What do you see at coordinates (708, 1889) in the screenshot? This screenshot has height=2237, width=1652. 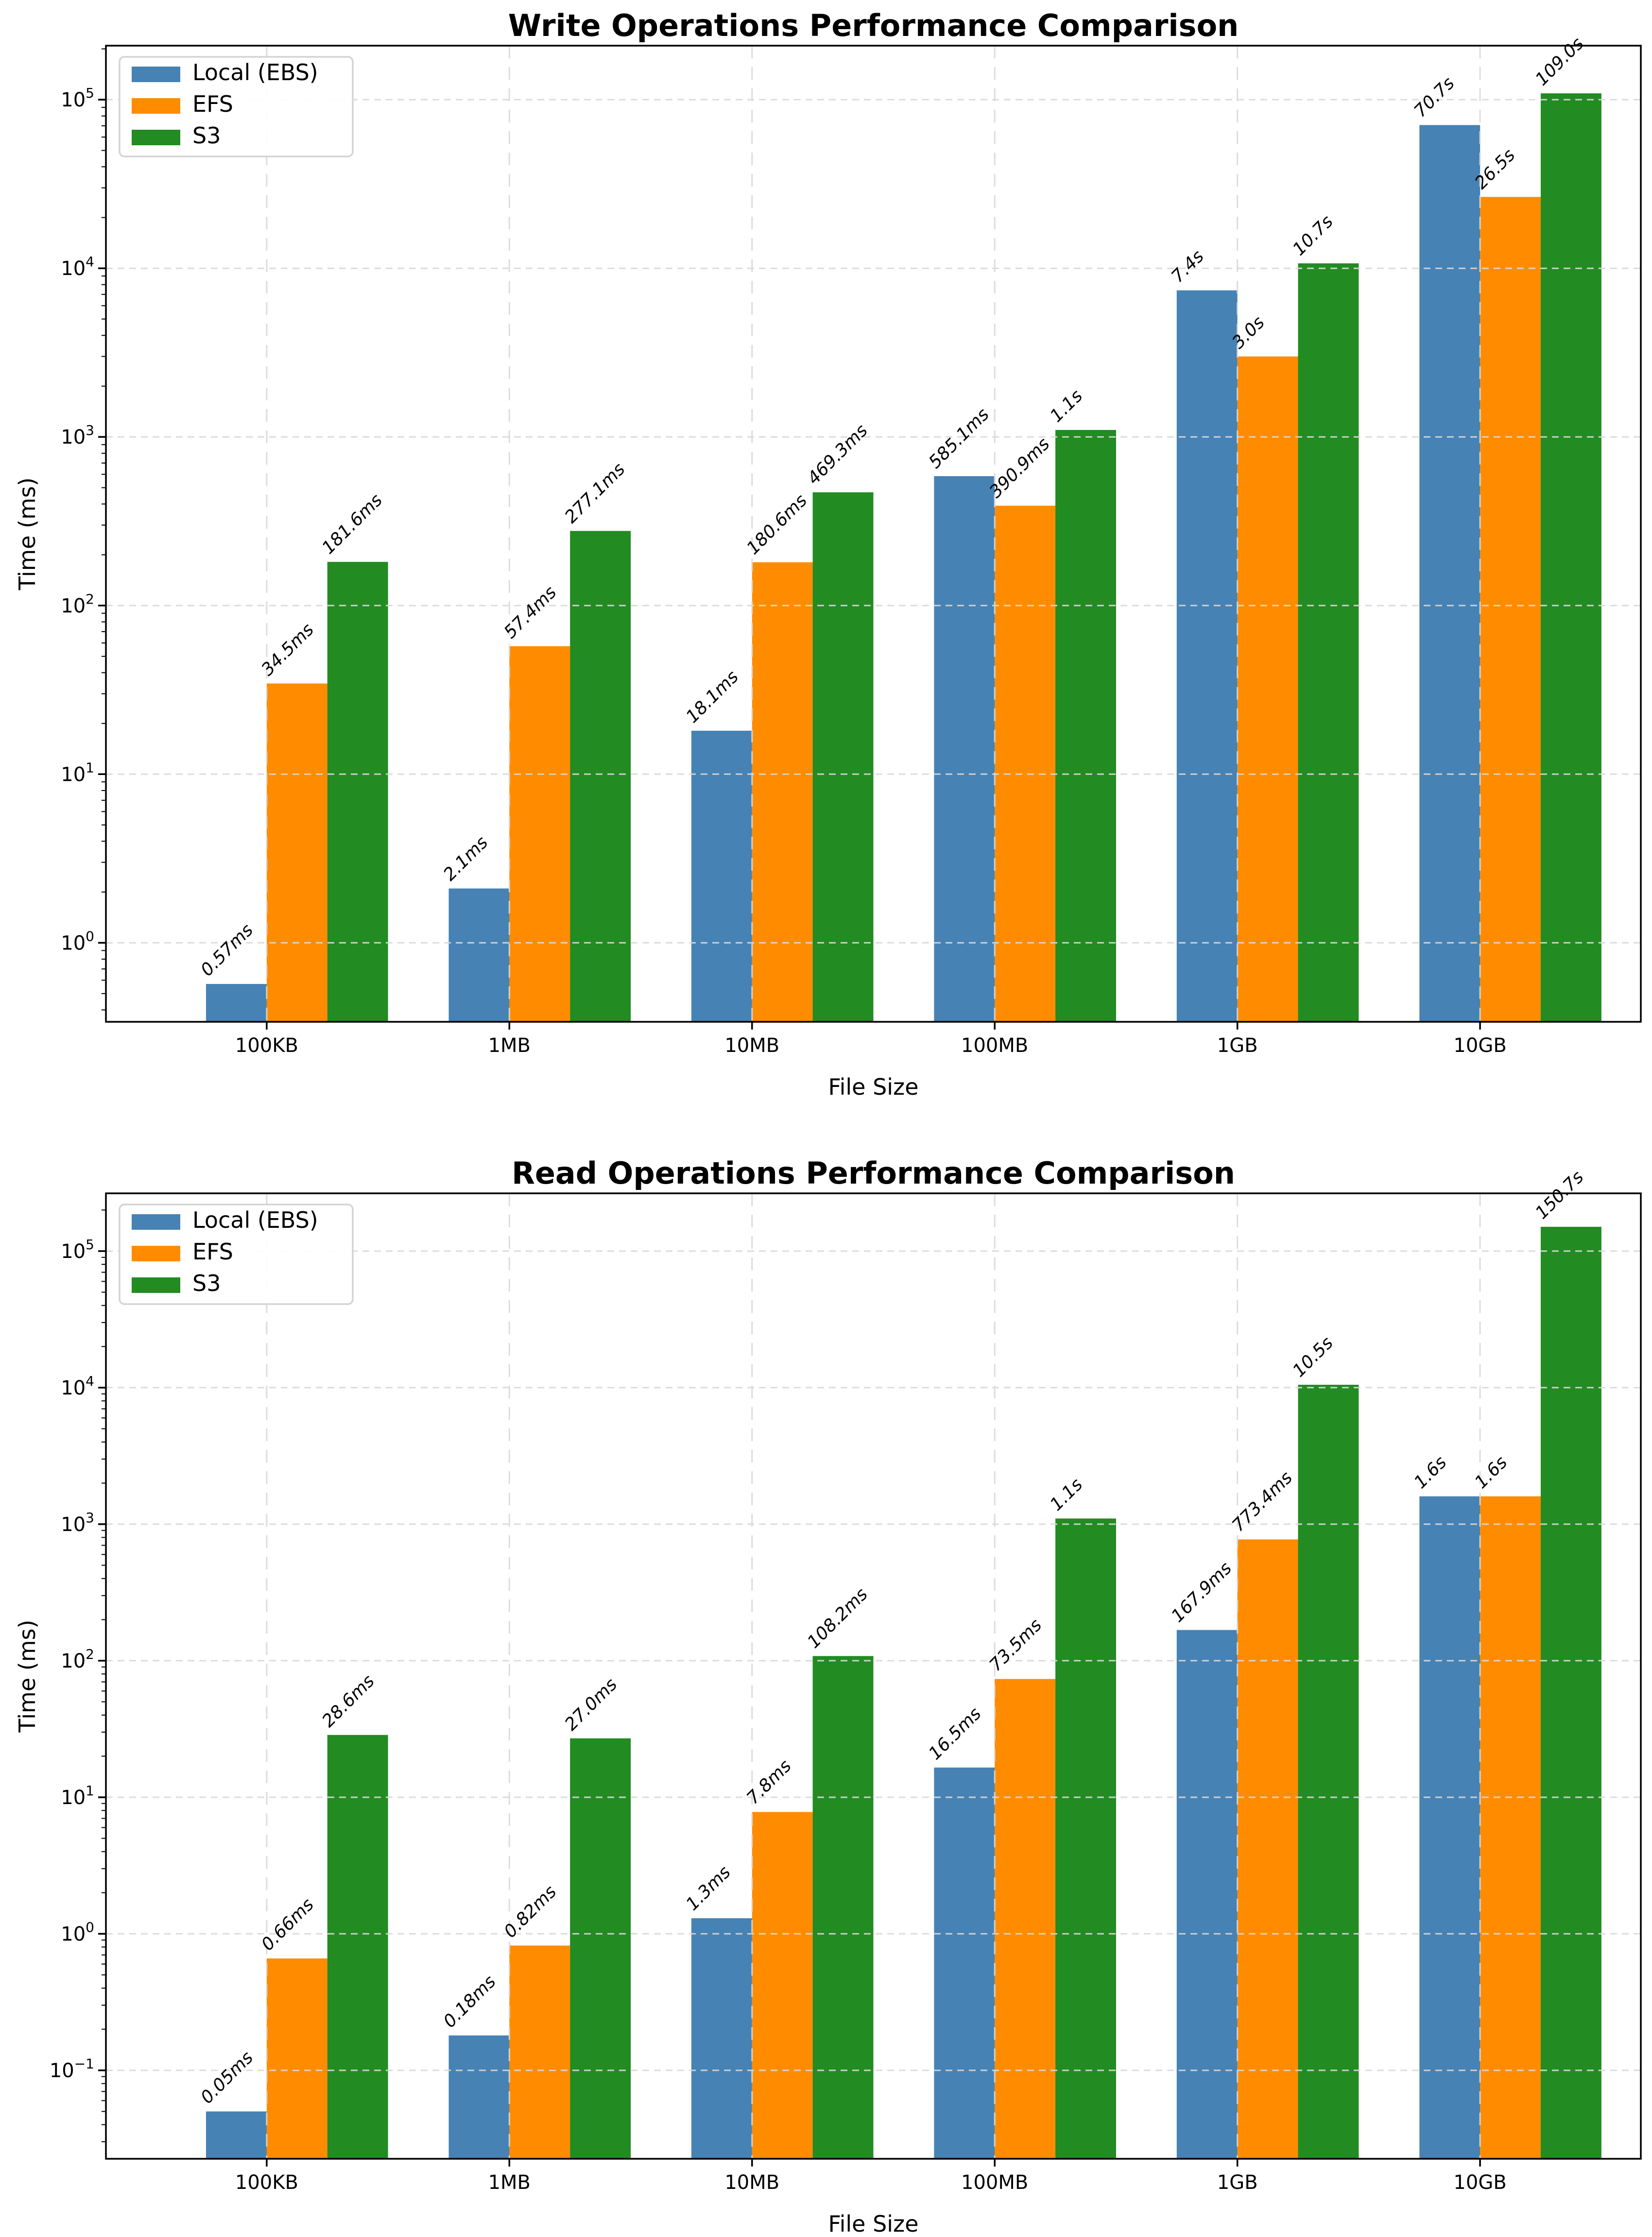 I see `bar-value-label: 1.3ms` at bounding box center [708, 1889].